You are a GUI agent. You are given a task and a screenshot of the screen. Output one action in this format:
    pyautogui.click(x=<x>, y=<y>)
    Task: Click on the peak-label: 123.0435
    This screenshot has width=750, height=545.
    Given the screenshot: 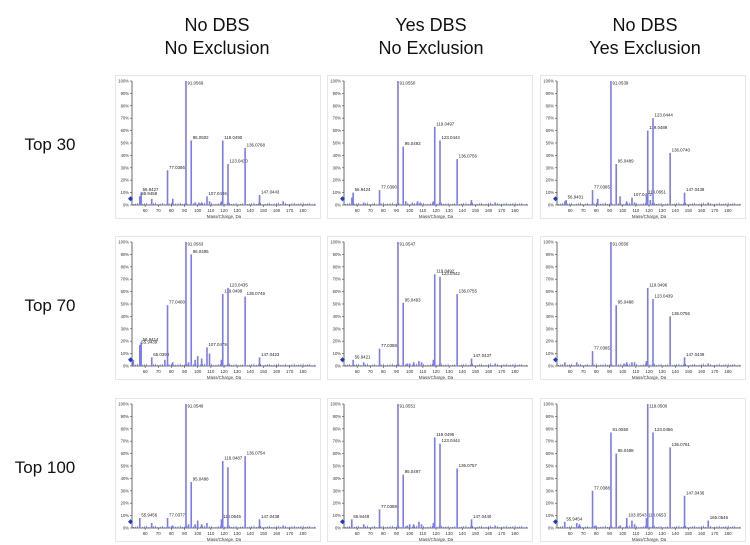 What is the action you would take?
    pyautogui.click(x=239, y=284)
    